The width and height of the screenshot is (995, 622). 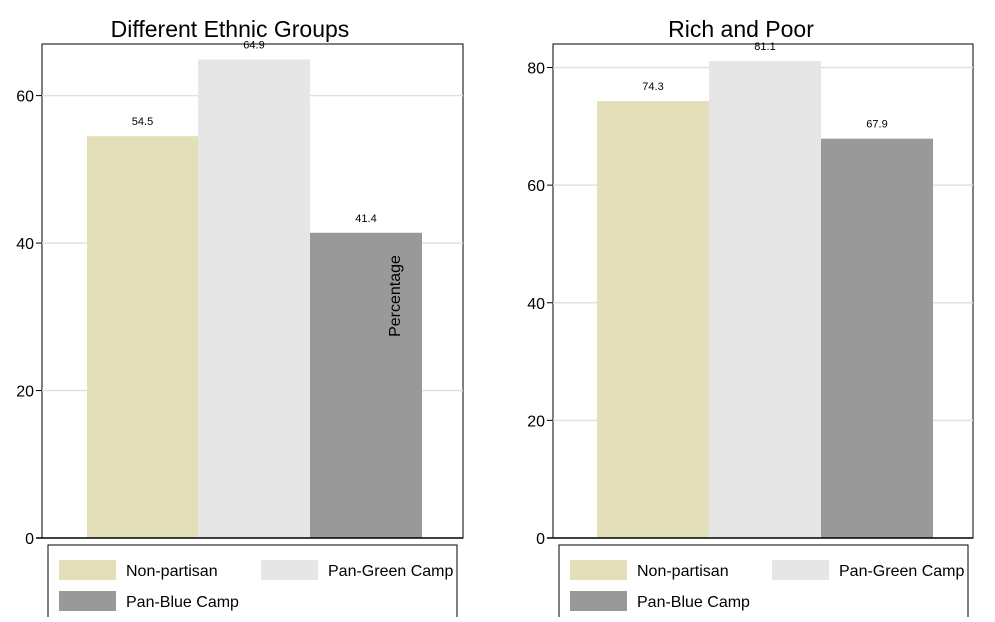 What do you see at coordinates (230, 29) in the screenshot?
I see `chart-title: Different Ethnic Groups` at bounding box center [230, 29].